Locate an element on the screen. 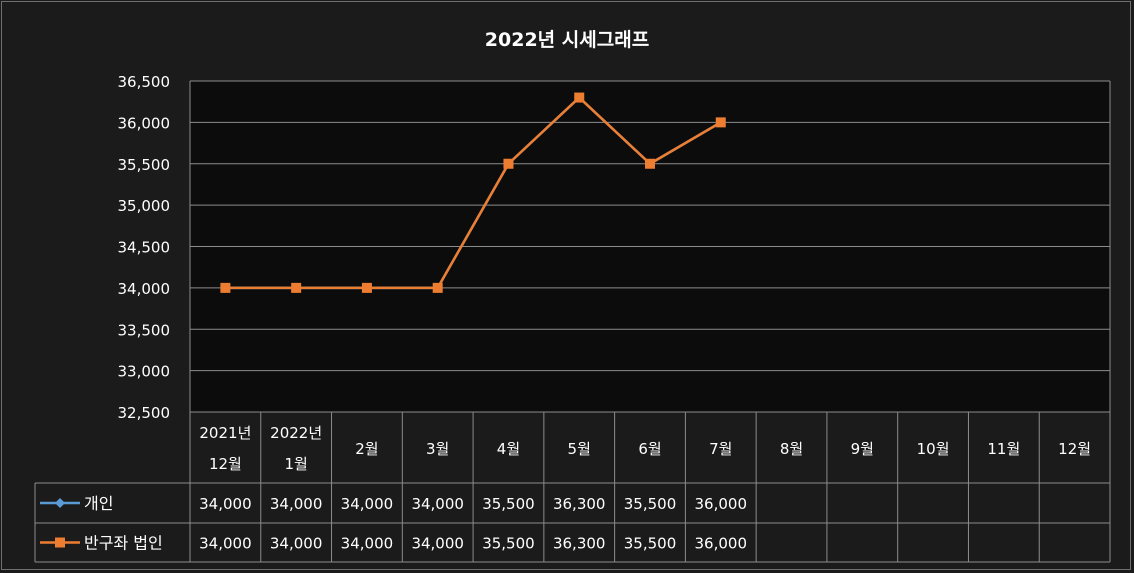  x-tick-label: 3월 is located at coordinates (437, 449).